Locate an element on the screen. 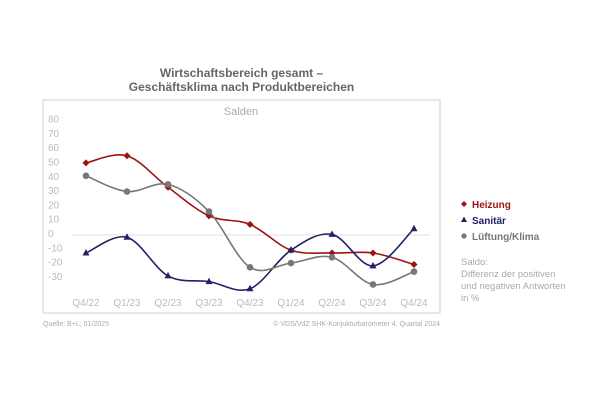 The height and width of the screenshot is (400, 600). legend-label: Sanitär is located at coordinates (489, 221).